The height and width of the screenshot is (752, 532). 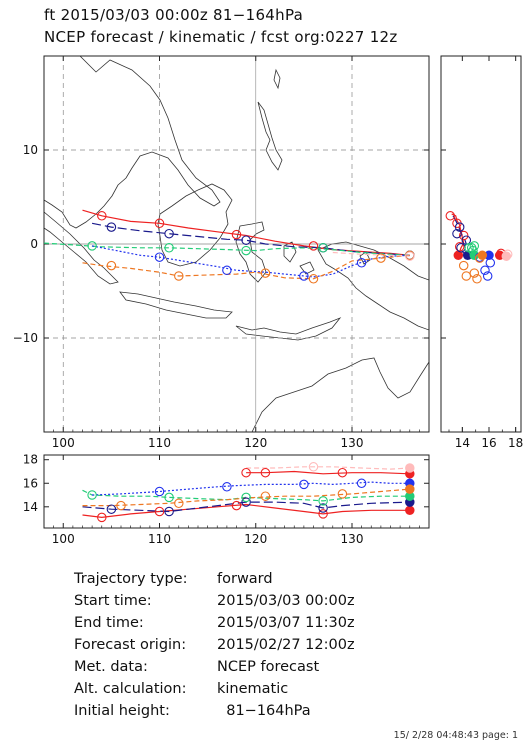 What do you see at coordinates (30, 460) in the screenshot?
I see `y-tick-label: 18` at bounding box center [30, 460].